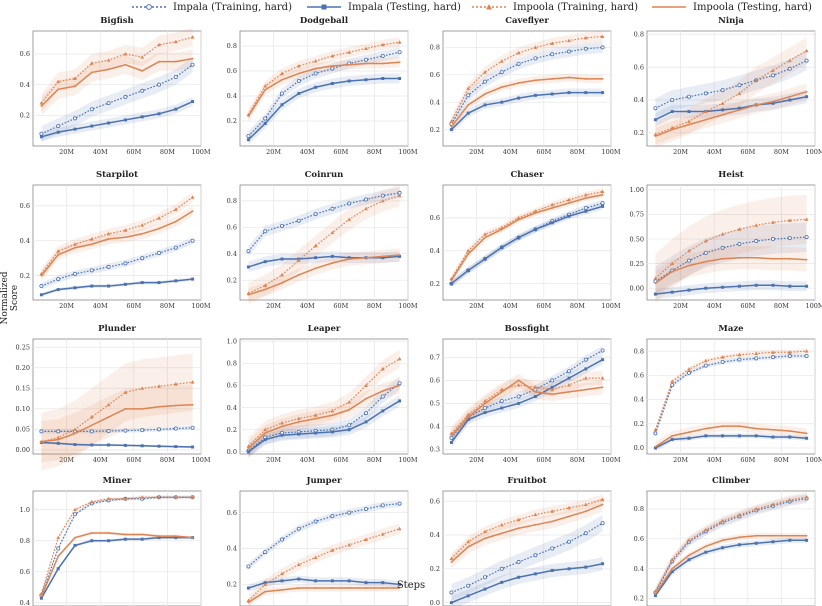 The height and width of the screenshot is (606, 822). I want to click on chart-maze: 0.0 0.2 0.4 0.6 0.8 20M 40M 60M 80M 100M, so click(728, 401).